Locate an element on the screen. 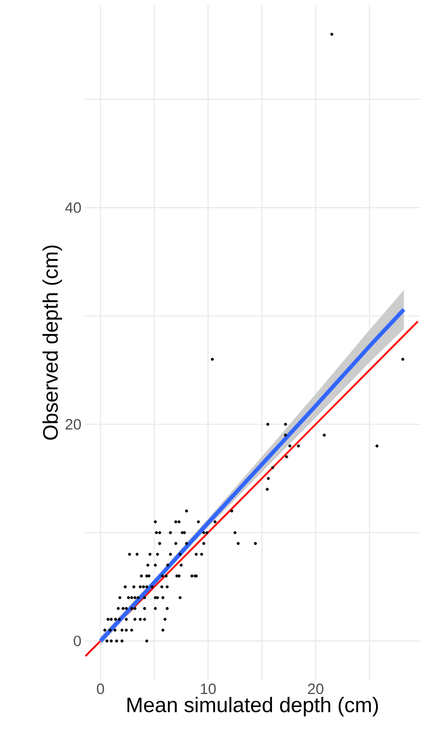 This screenshot has height=751, width=434. y-axis-title: Observed depth (cm) is located at coordinates (52, 343).